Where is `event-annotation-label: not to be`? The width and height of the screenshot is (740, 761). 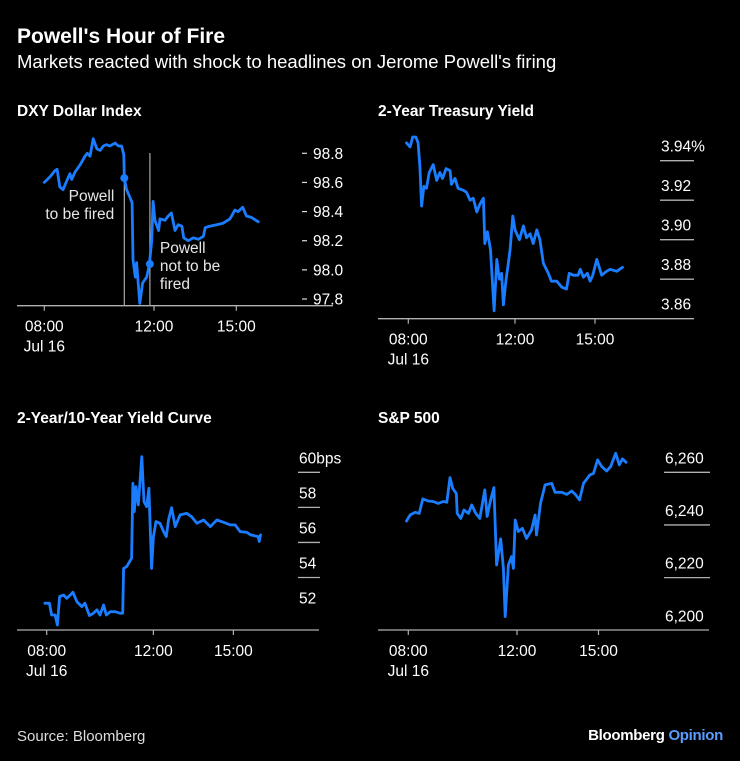 event-annotation-label: not to be is located at coordinates (190, 266).